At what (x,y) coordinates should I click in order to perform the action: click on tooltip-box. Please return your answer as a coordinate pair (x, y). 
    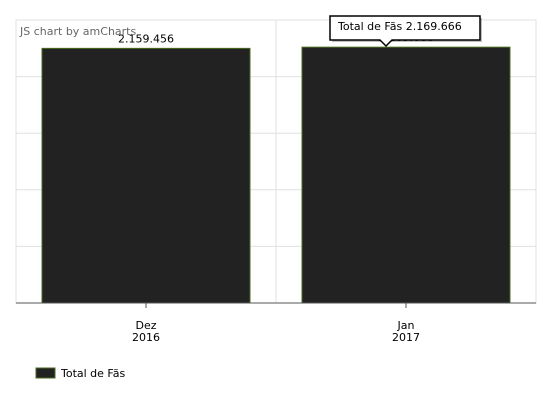
    Looking at the image, I should click on (405, 31).